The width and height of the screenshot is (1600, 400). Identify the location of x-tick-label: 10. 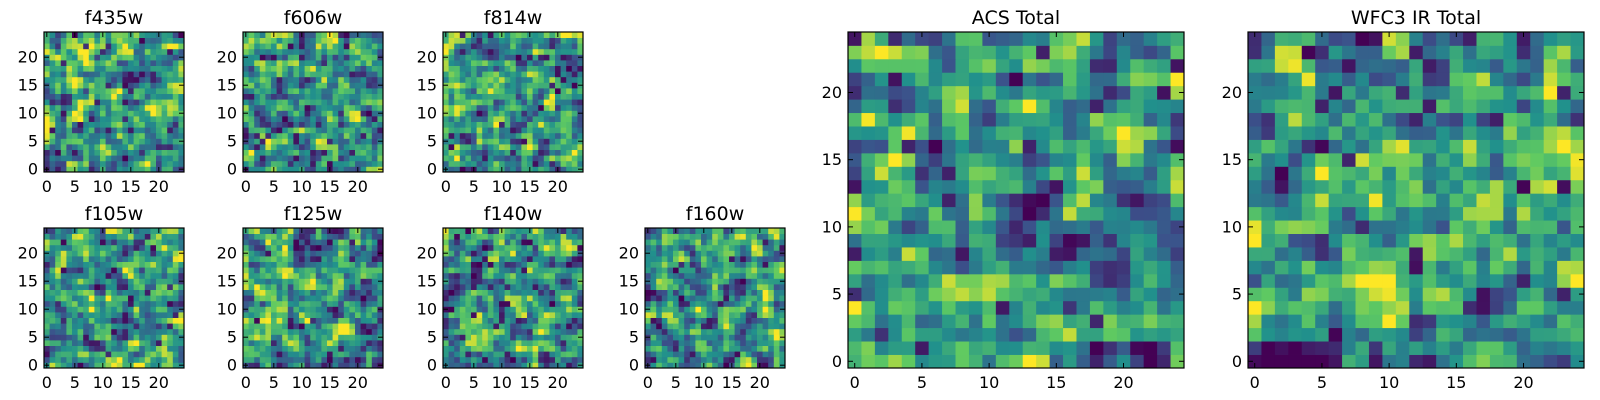
(704, 382).